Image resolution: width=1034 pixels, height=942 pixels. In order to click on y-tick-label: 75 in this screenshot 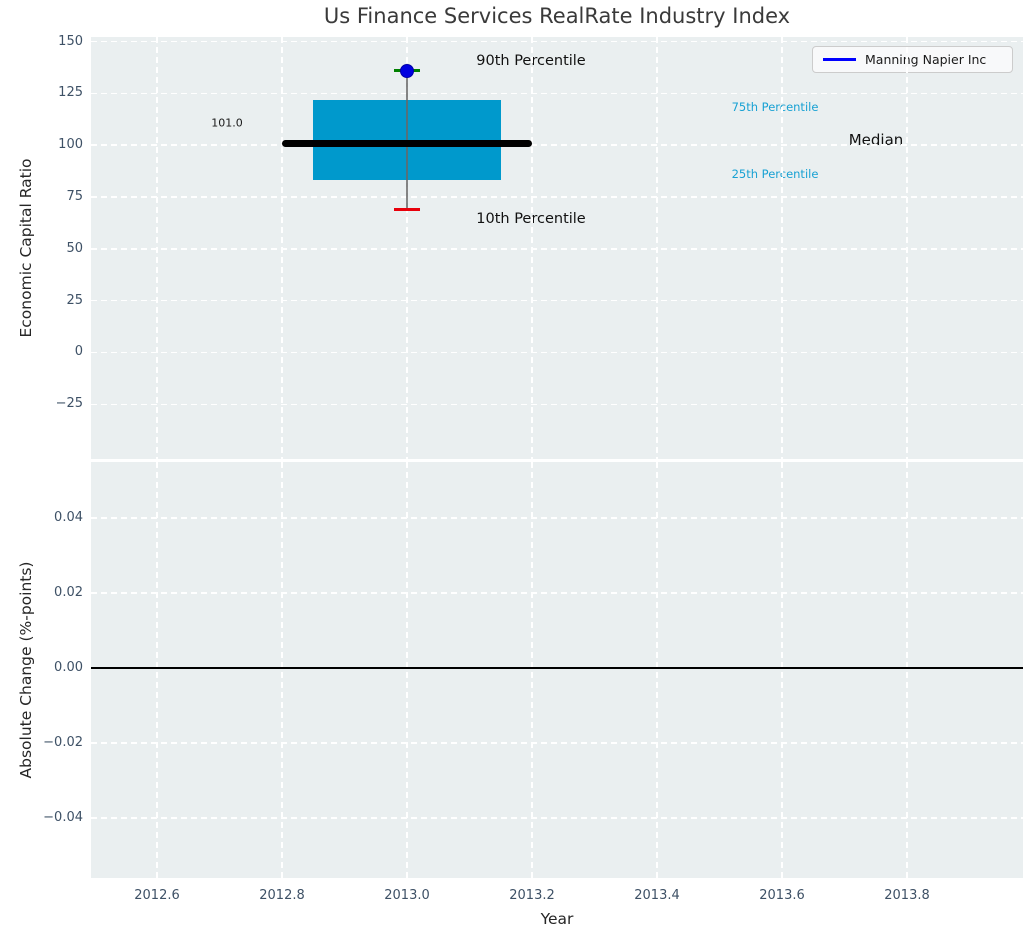, I will do `click(74, 196)`.